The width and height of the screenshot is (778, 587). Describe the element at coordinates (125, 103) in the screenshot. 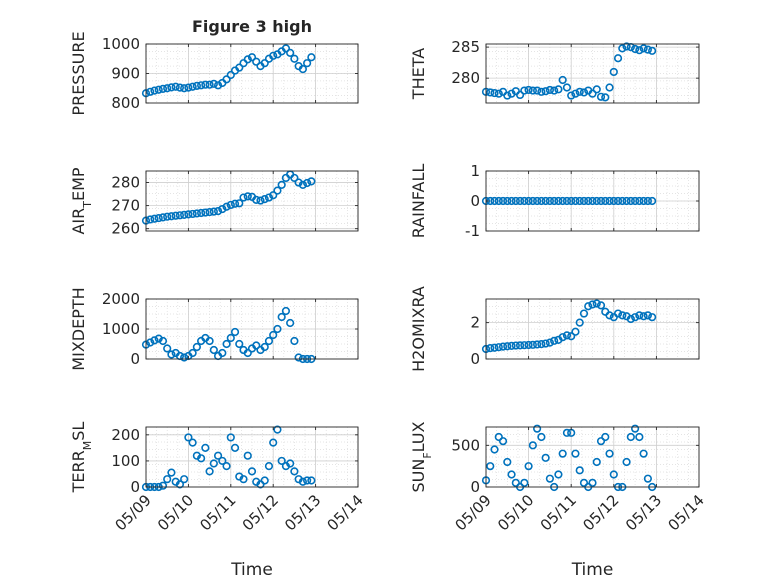

I see `y-tick-label: 800` at that location.